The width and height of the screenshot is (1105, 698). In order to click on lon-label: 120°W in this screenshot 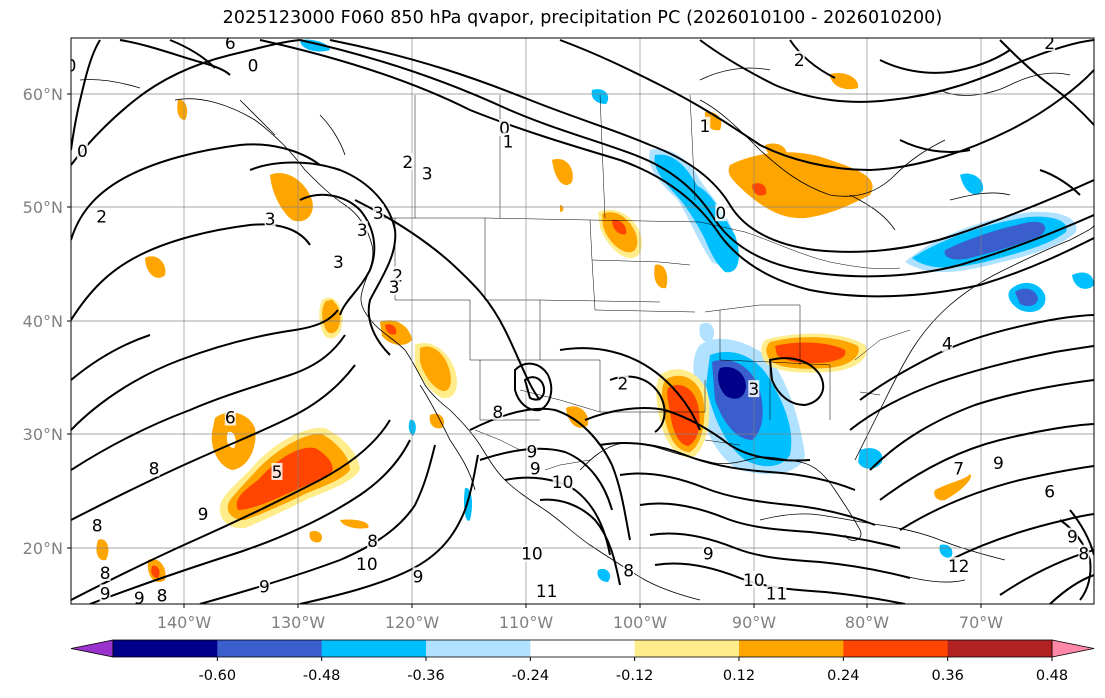, I will do `click(412, 622)`.